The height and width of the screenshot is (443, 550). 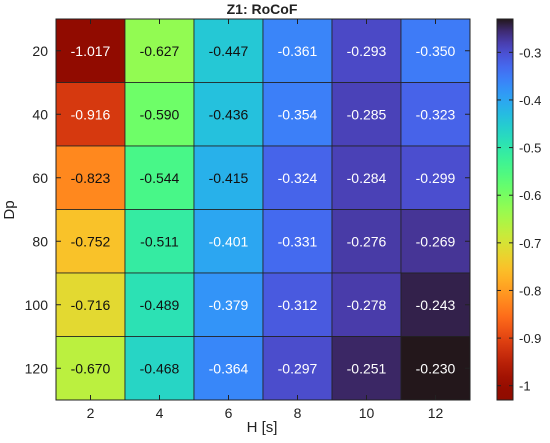 What do you see at coordinates (229, 413) in the screenshot?
I see `x-tick-label: 6` at bounding box center [229, 413].